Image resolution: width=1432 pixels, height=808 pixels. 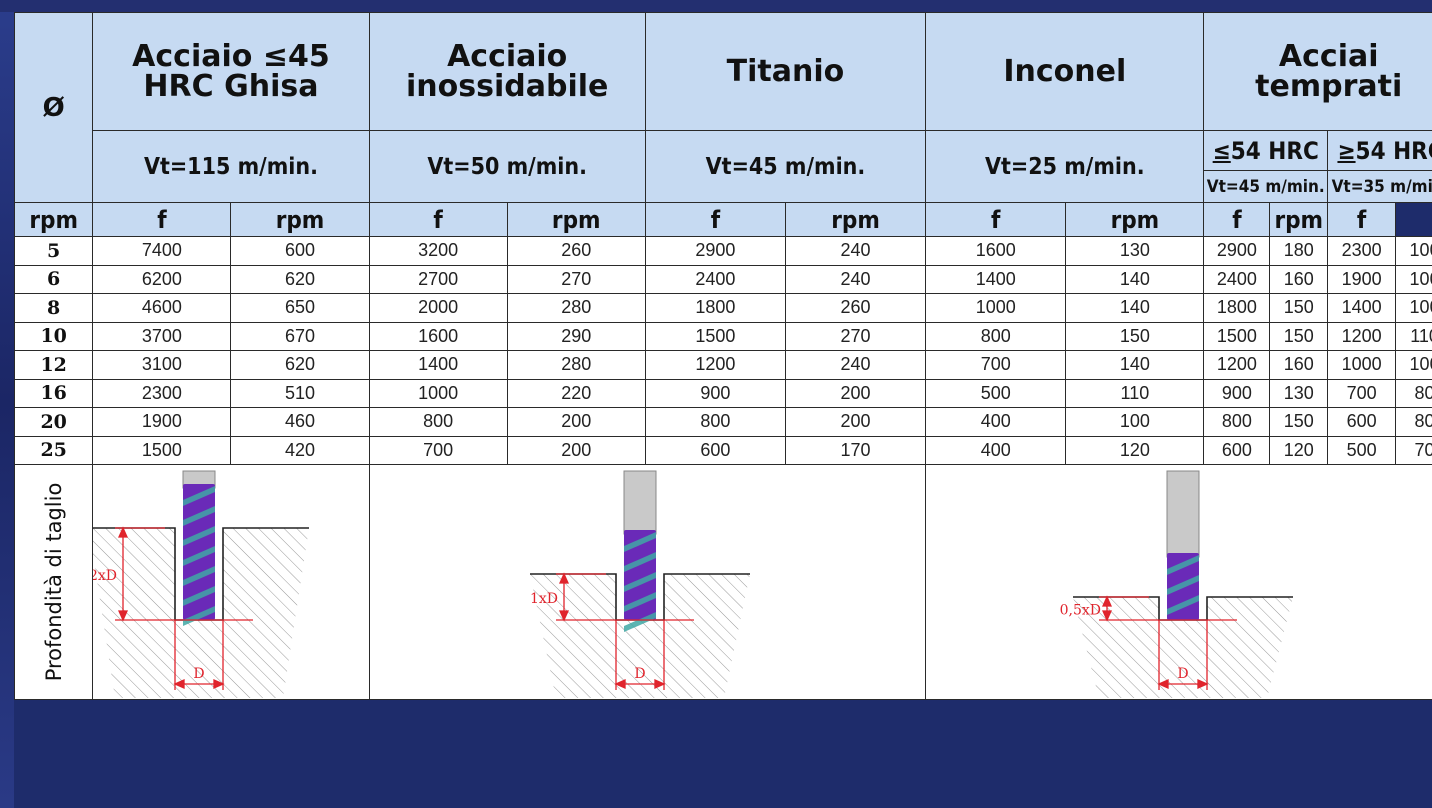 What do you see at coordinates (53, 308) in the screenshot?
I see `diameter-cell: 8` at bounding box center [53, 308].